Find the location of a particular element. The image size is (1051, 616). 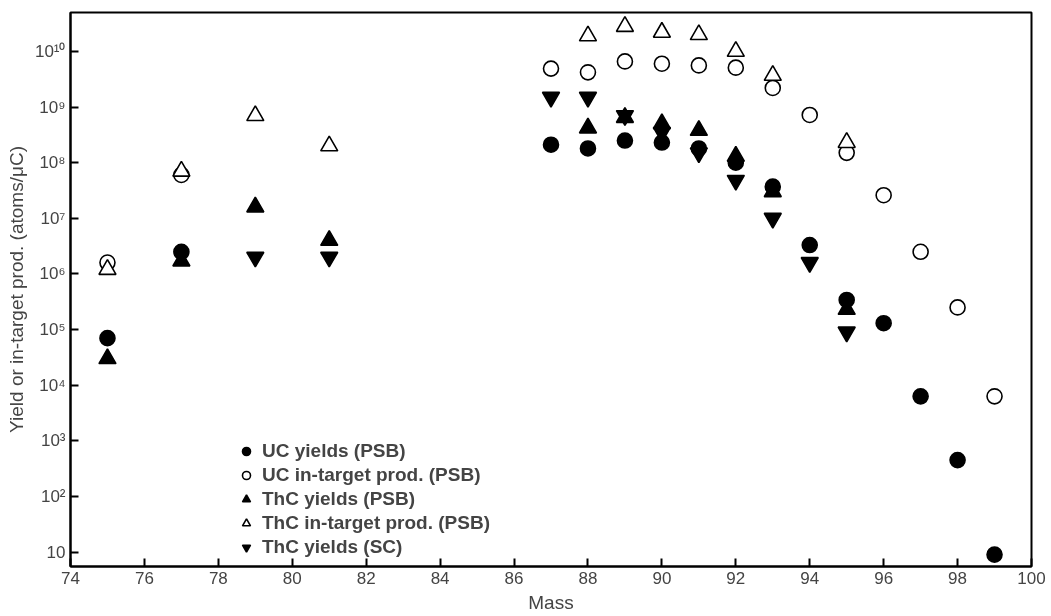

x-tick-label: 78 is located at coordinates (218, 578).